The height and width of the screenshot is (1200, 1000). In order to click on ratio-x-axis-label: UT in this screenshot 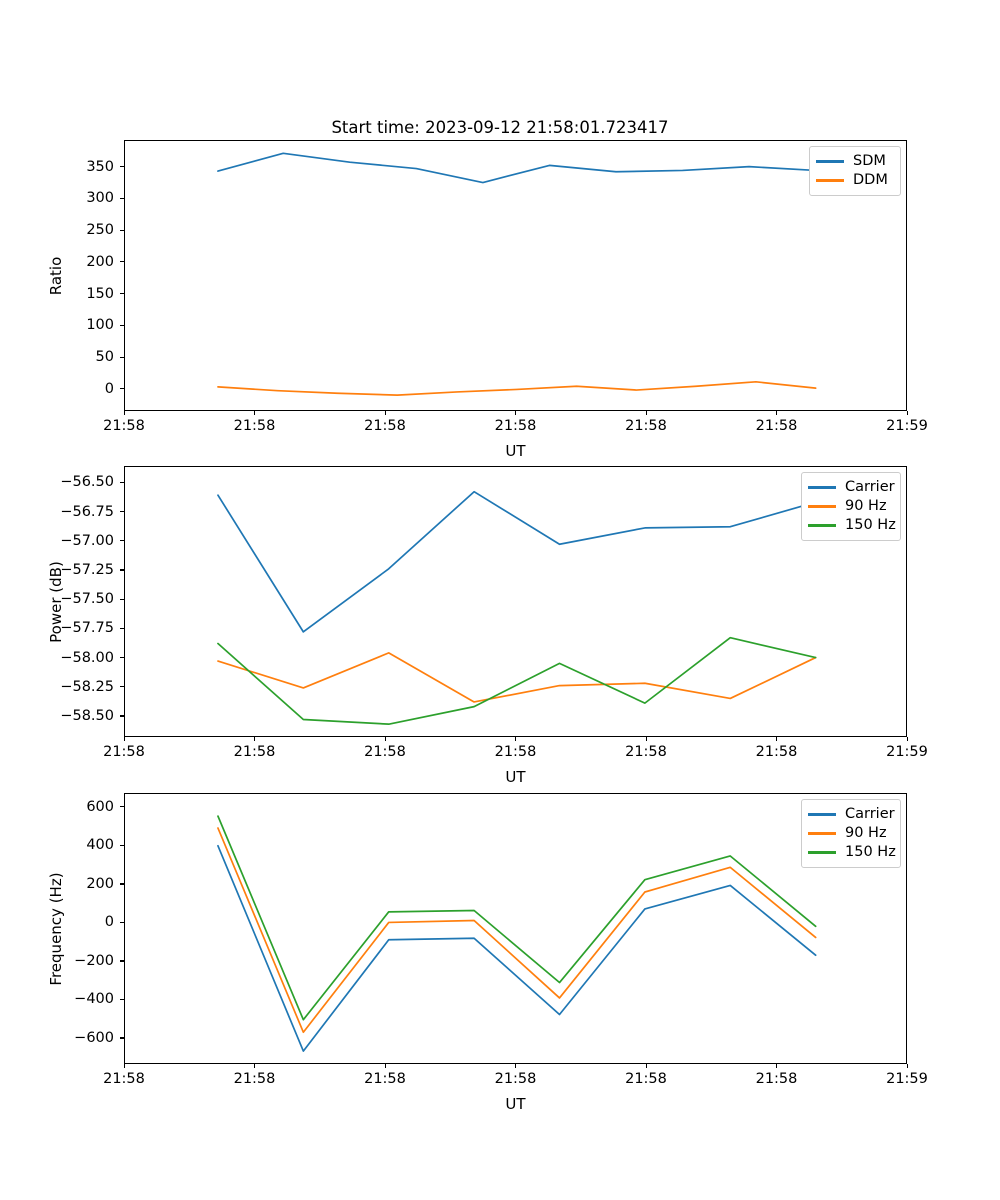, I will do `click(515, 451)`.